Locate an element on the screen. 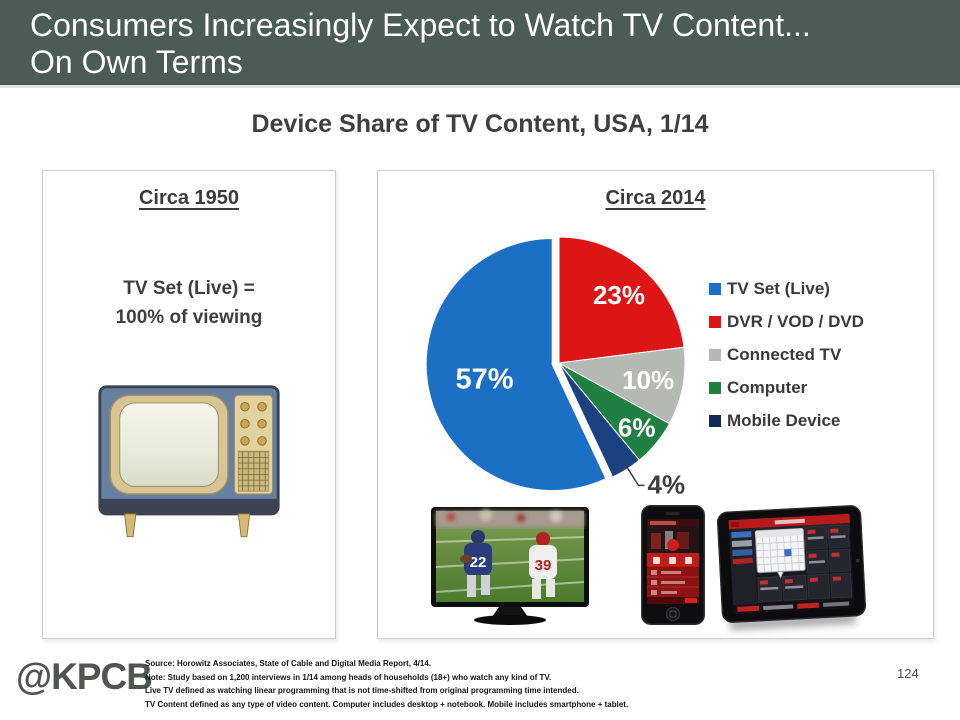  panel-1950-text: TV Set (Live) = 100% of viewing is located at coordinates (189, 303).